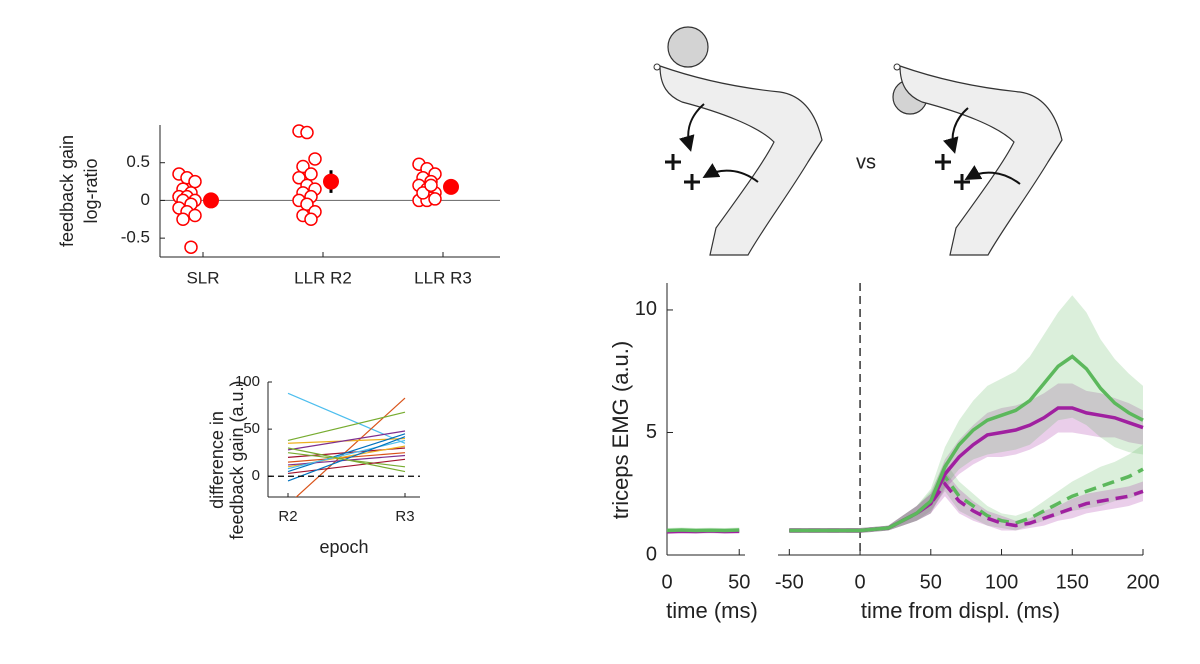 This screenshot has height=664, width=1200. Describe the element at coordinates (688, 47) in the screenshot. I see `target` at that location.